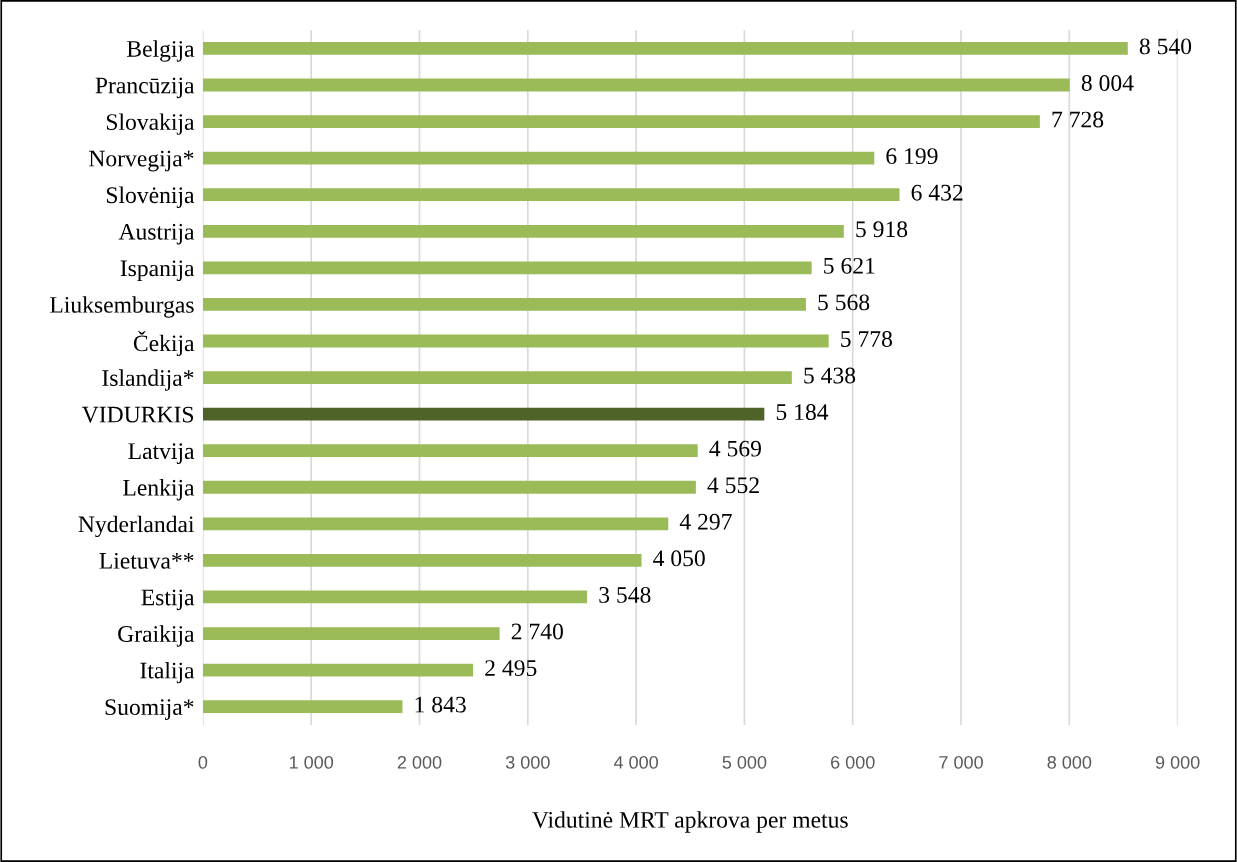  Describe the element at coordinates (733, 485) in the screenshot. I see `data-label: 4 552` at that location.